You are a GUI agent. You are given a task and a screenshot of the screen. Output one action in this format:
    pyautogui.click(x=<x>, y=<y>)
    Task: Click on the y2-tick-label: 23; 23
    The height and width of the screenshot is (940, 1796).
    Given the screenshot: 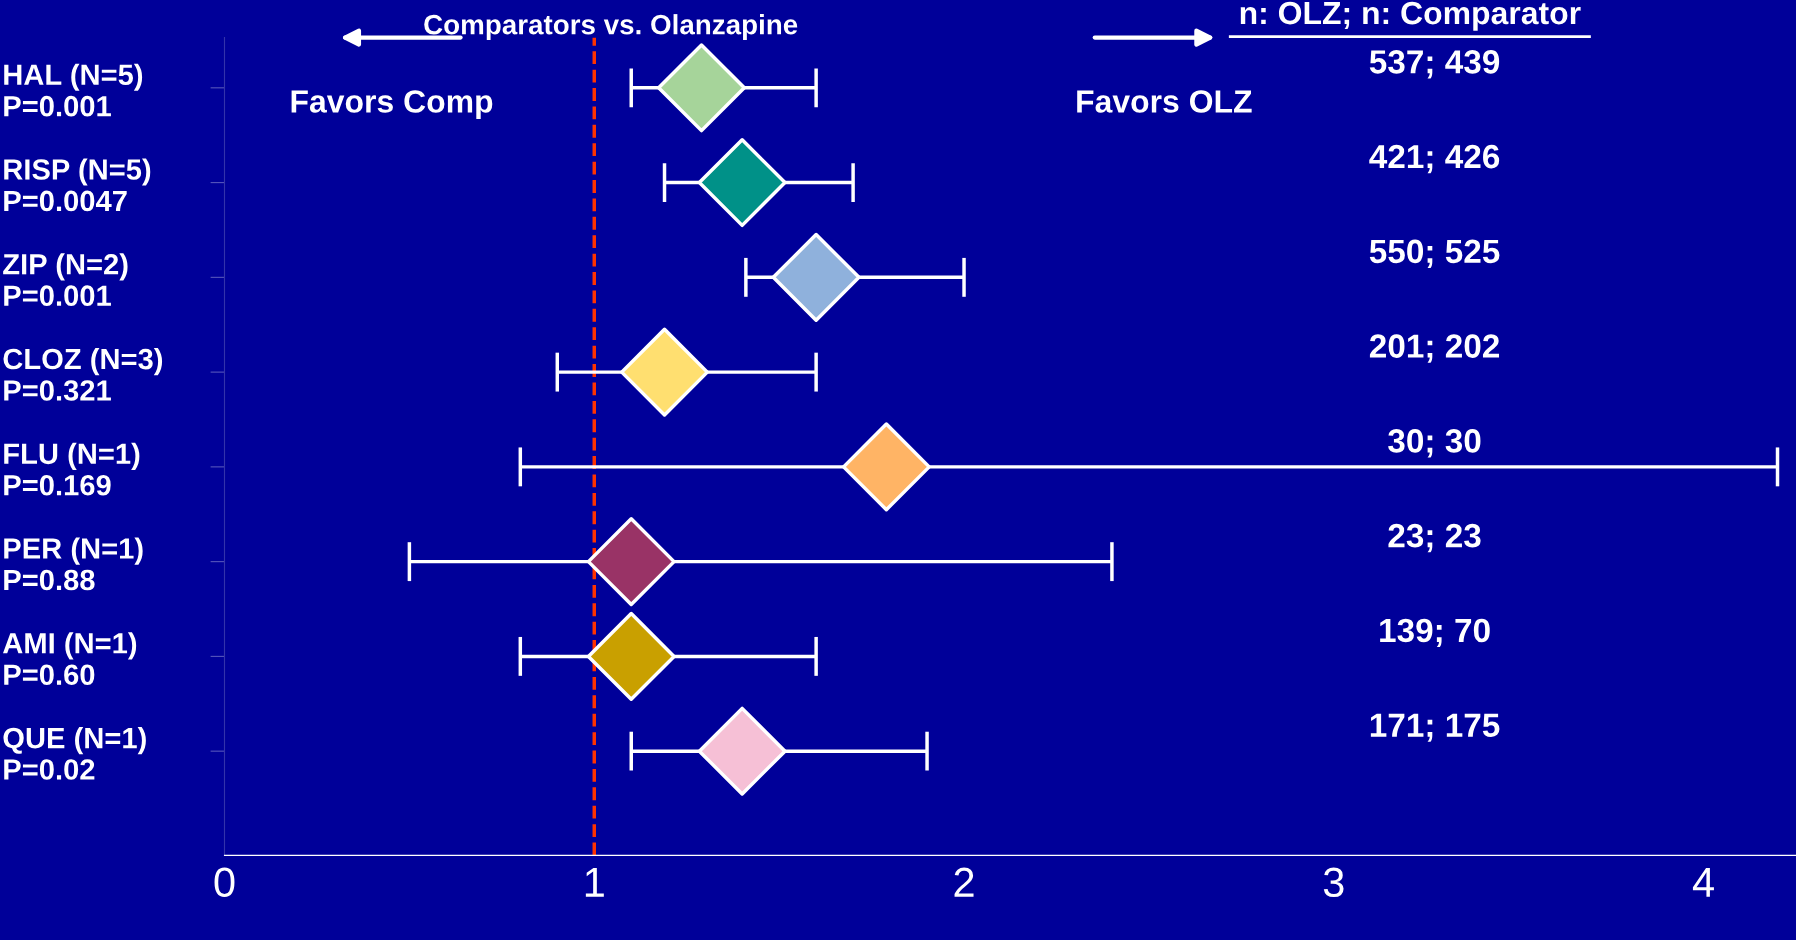 What is the action you would take?
    pyautogui.click(x=1434, y=538)
    